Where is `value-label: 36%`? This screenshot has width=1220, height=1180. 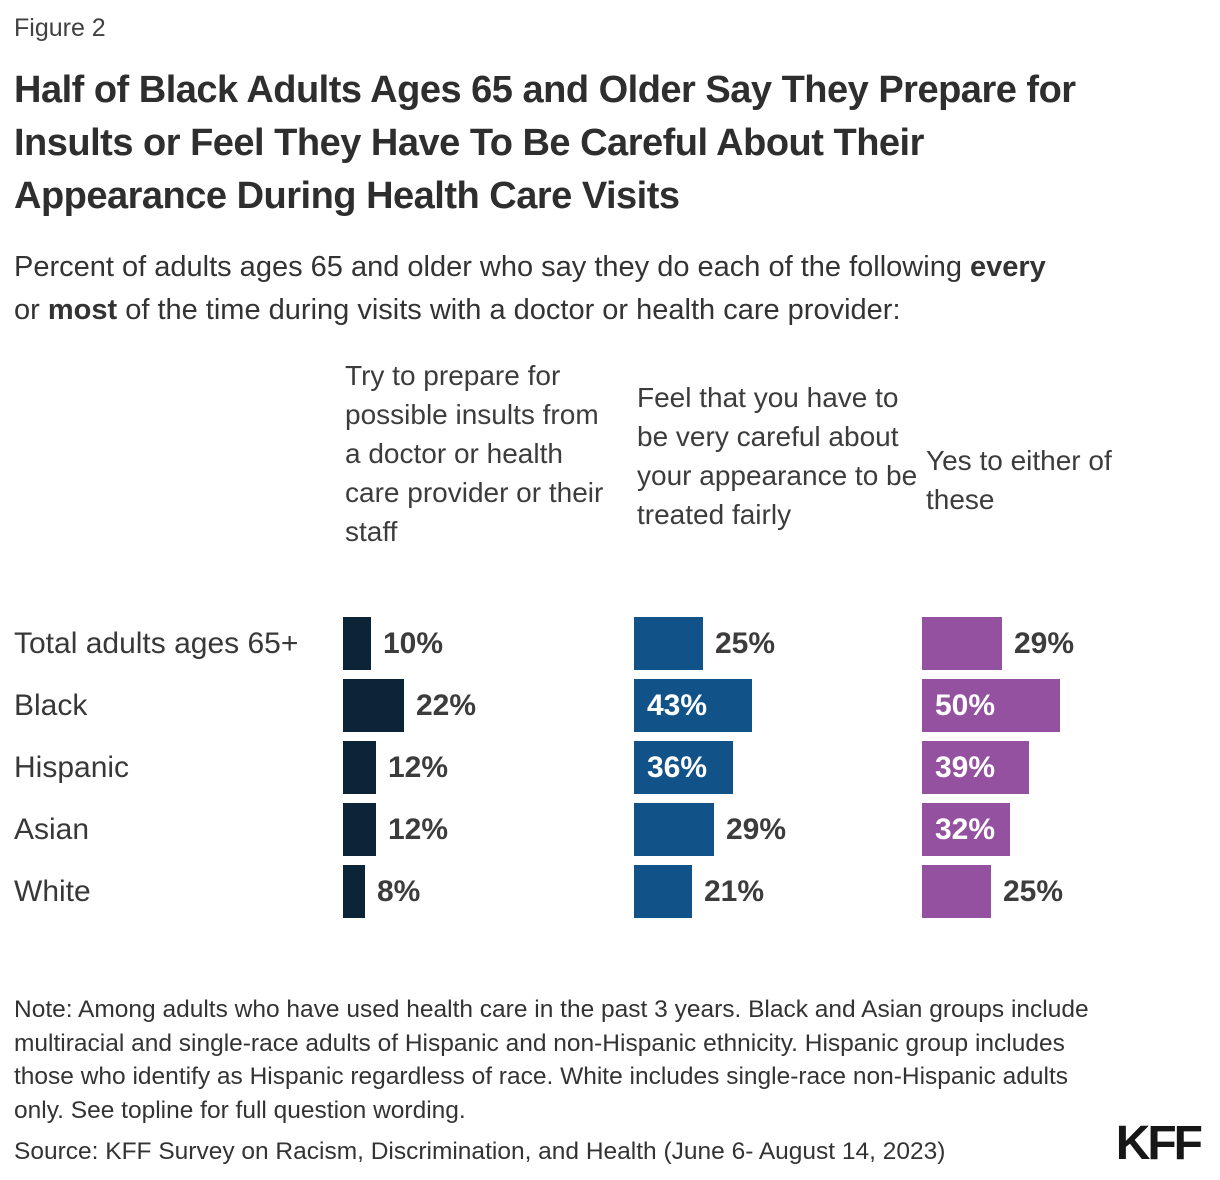
value-label: 36% is located at coordinates (677, 767).